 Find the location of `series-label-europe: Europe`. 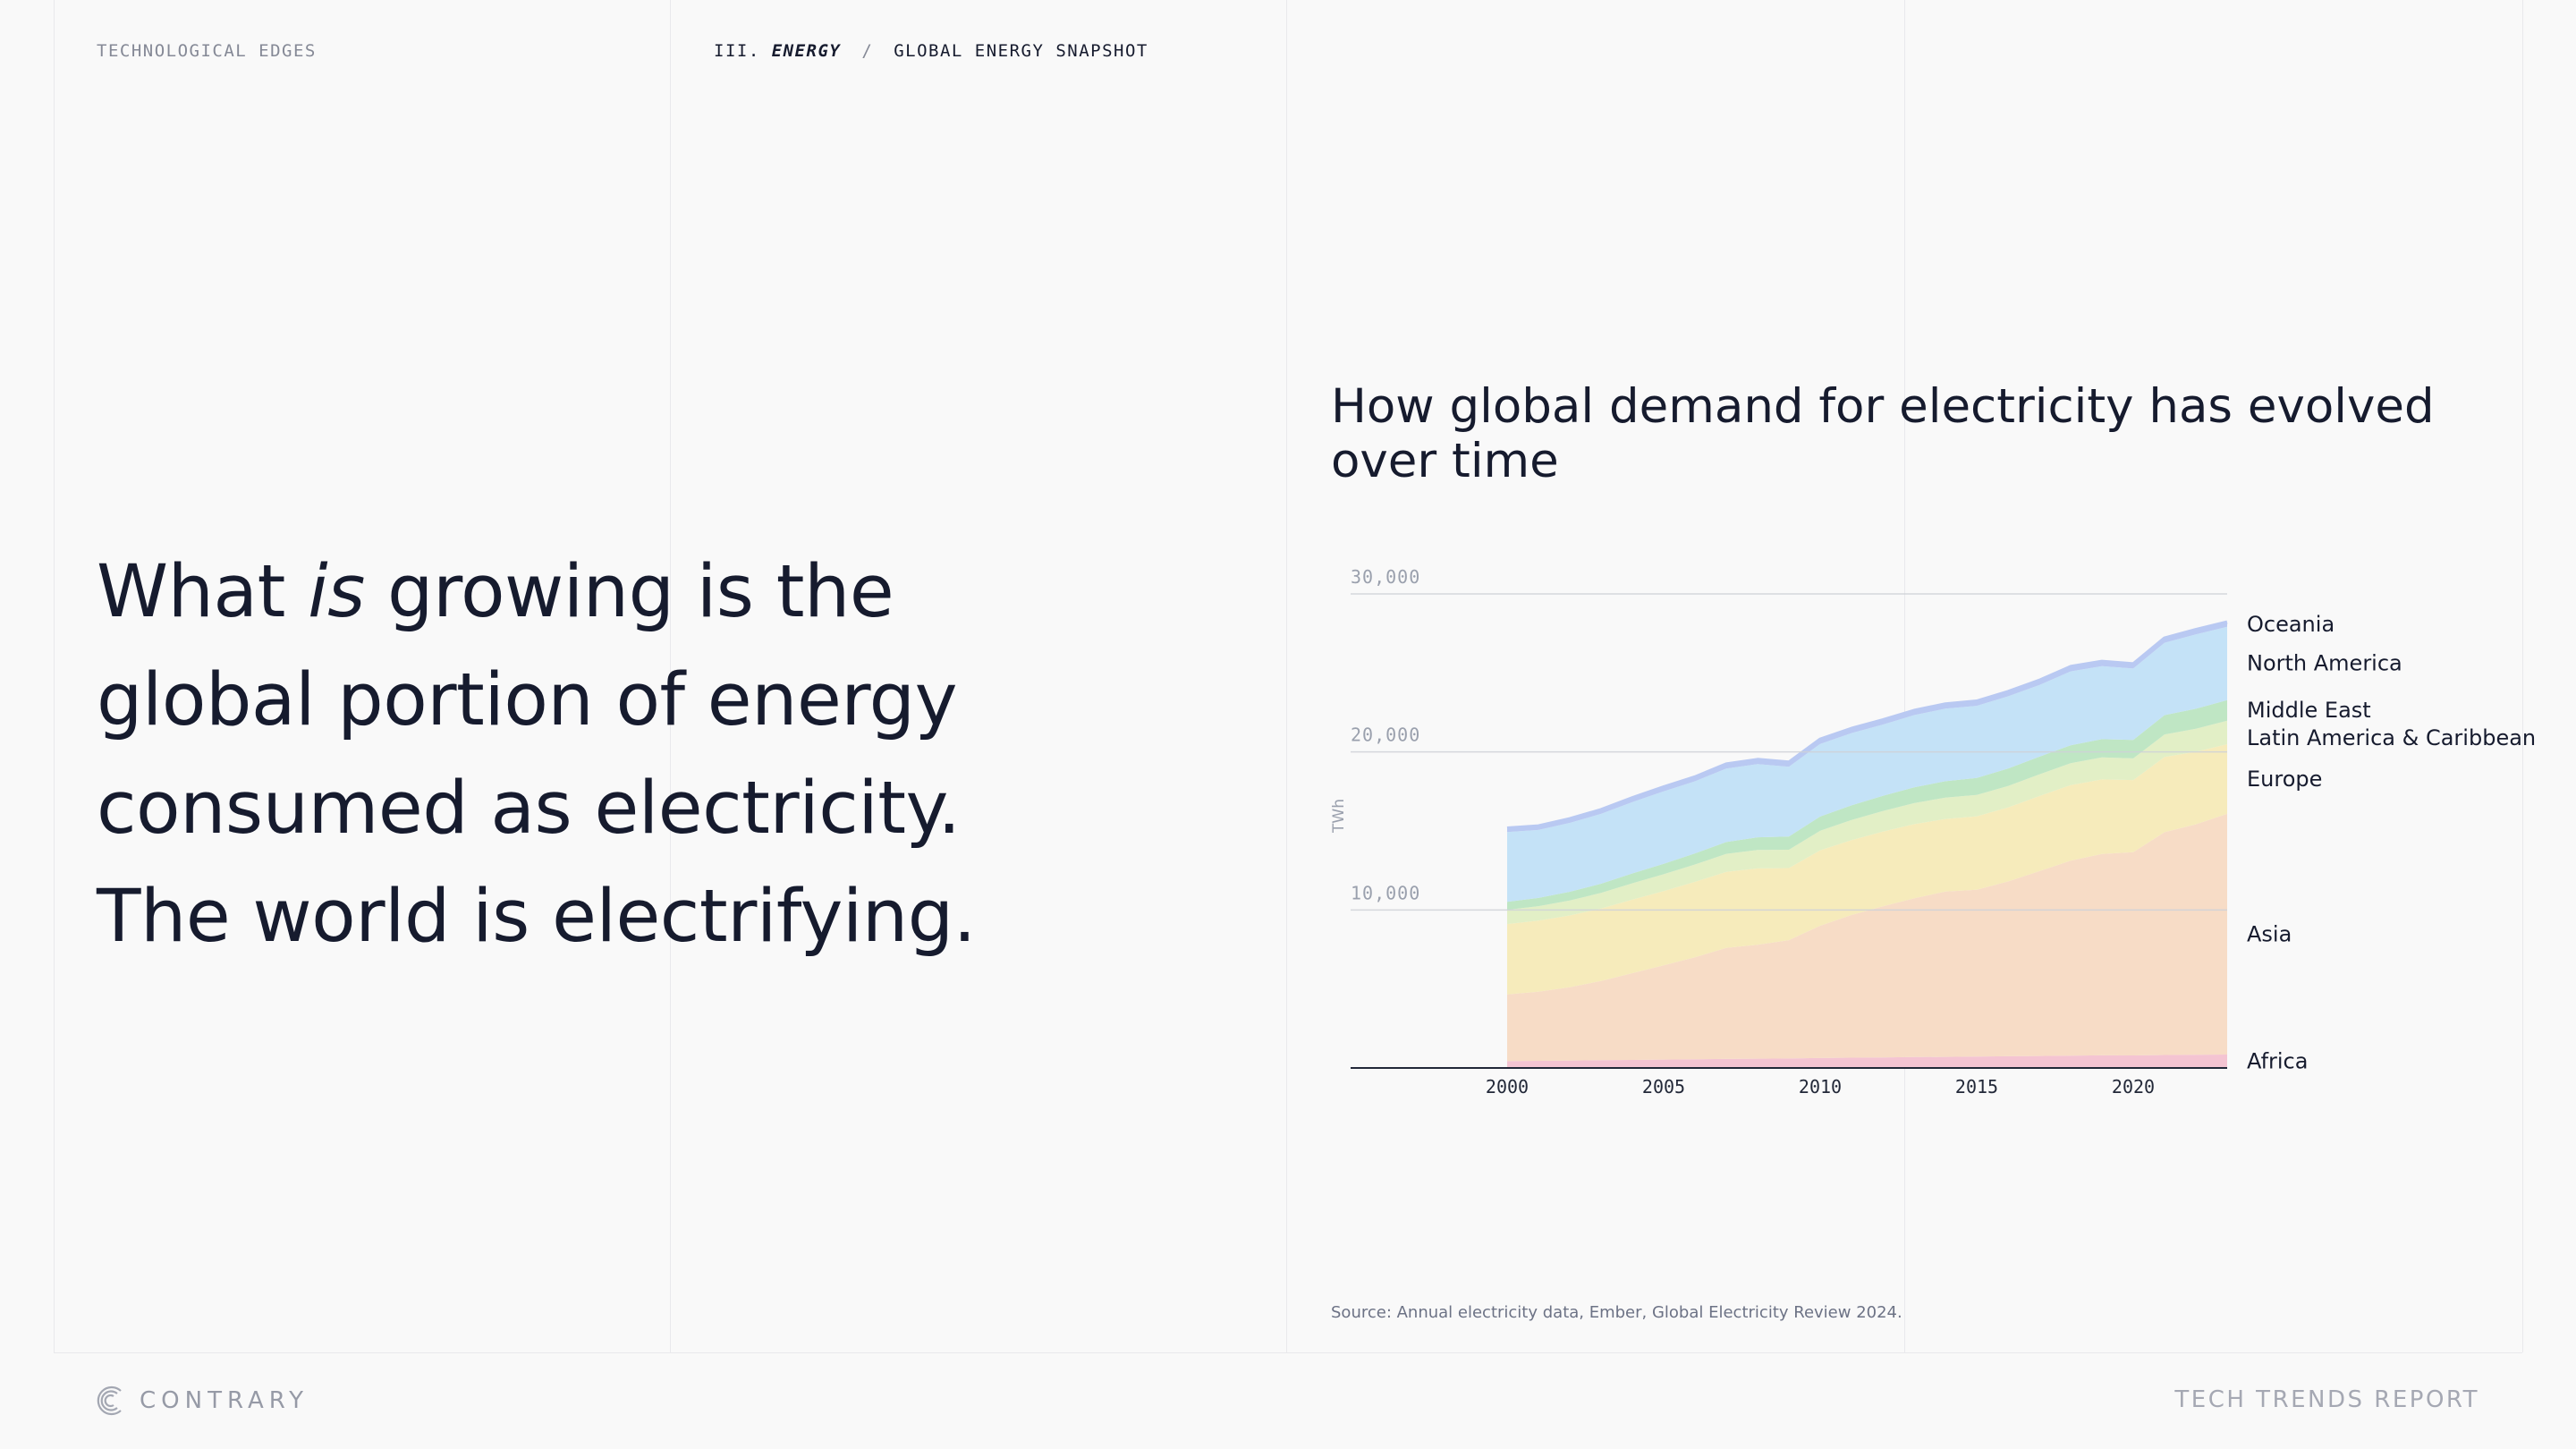

series-label-europe: Europe is located at coordinates (2284, 779).